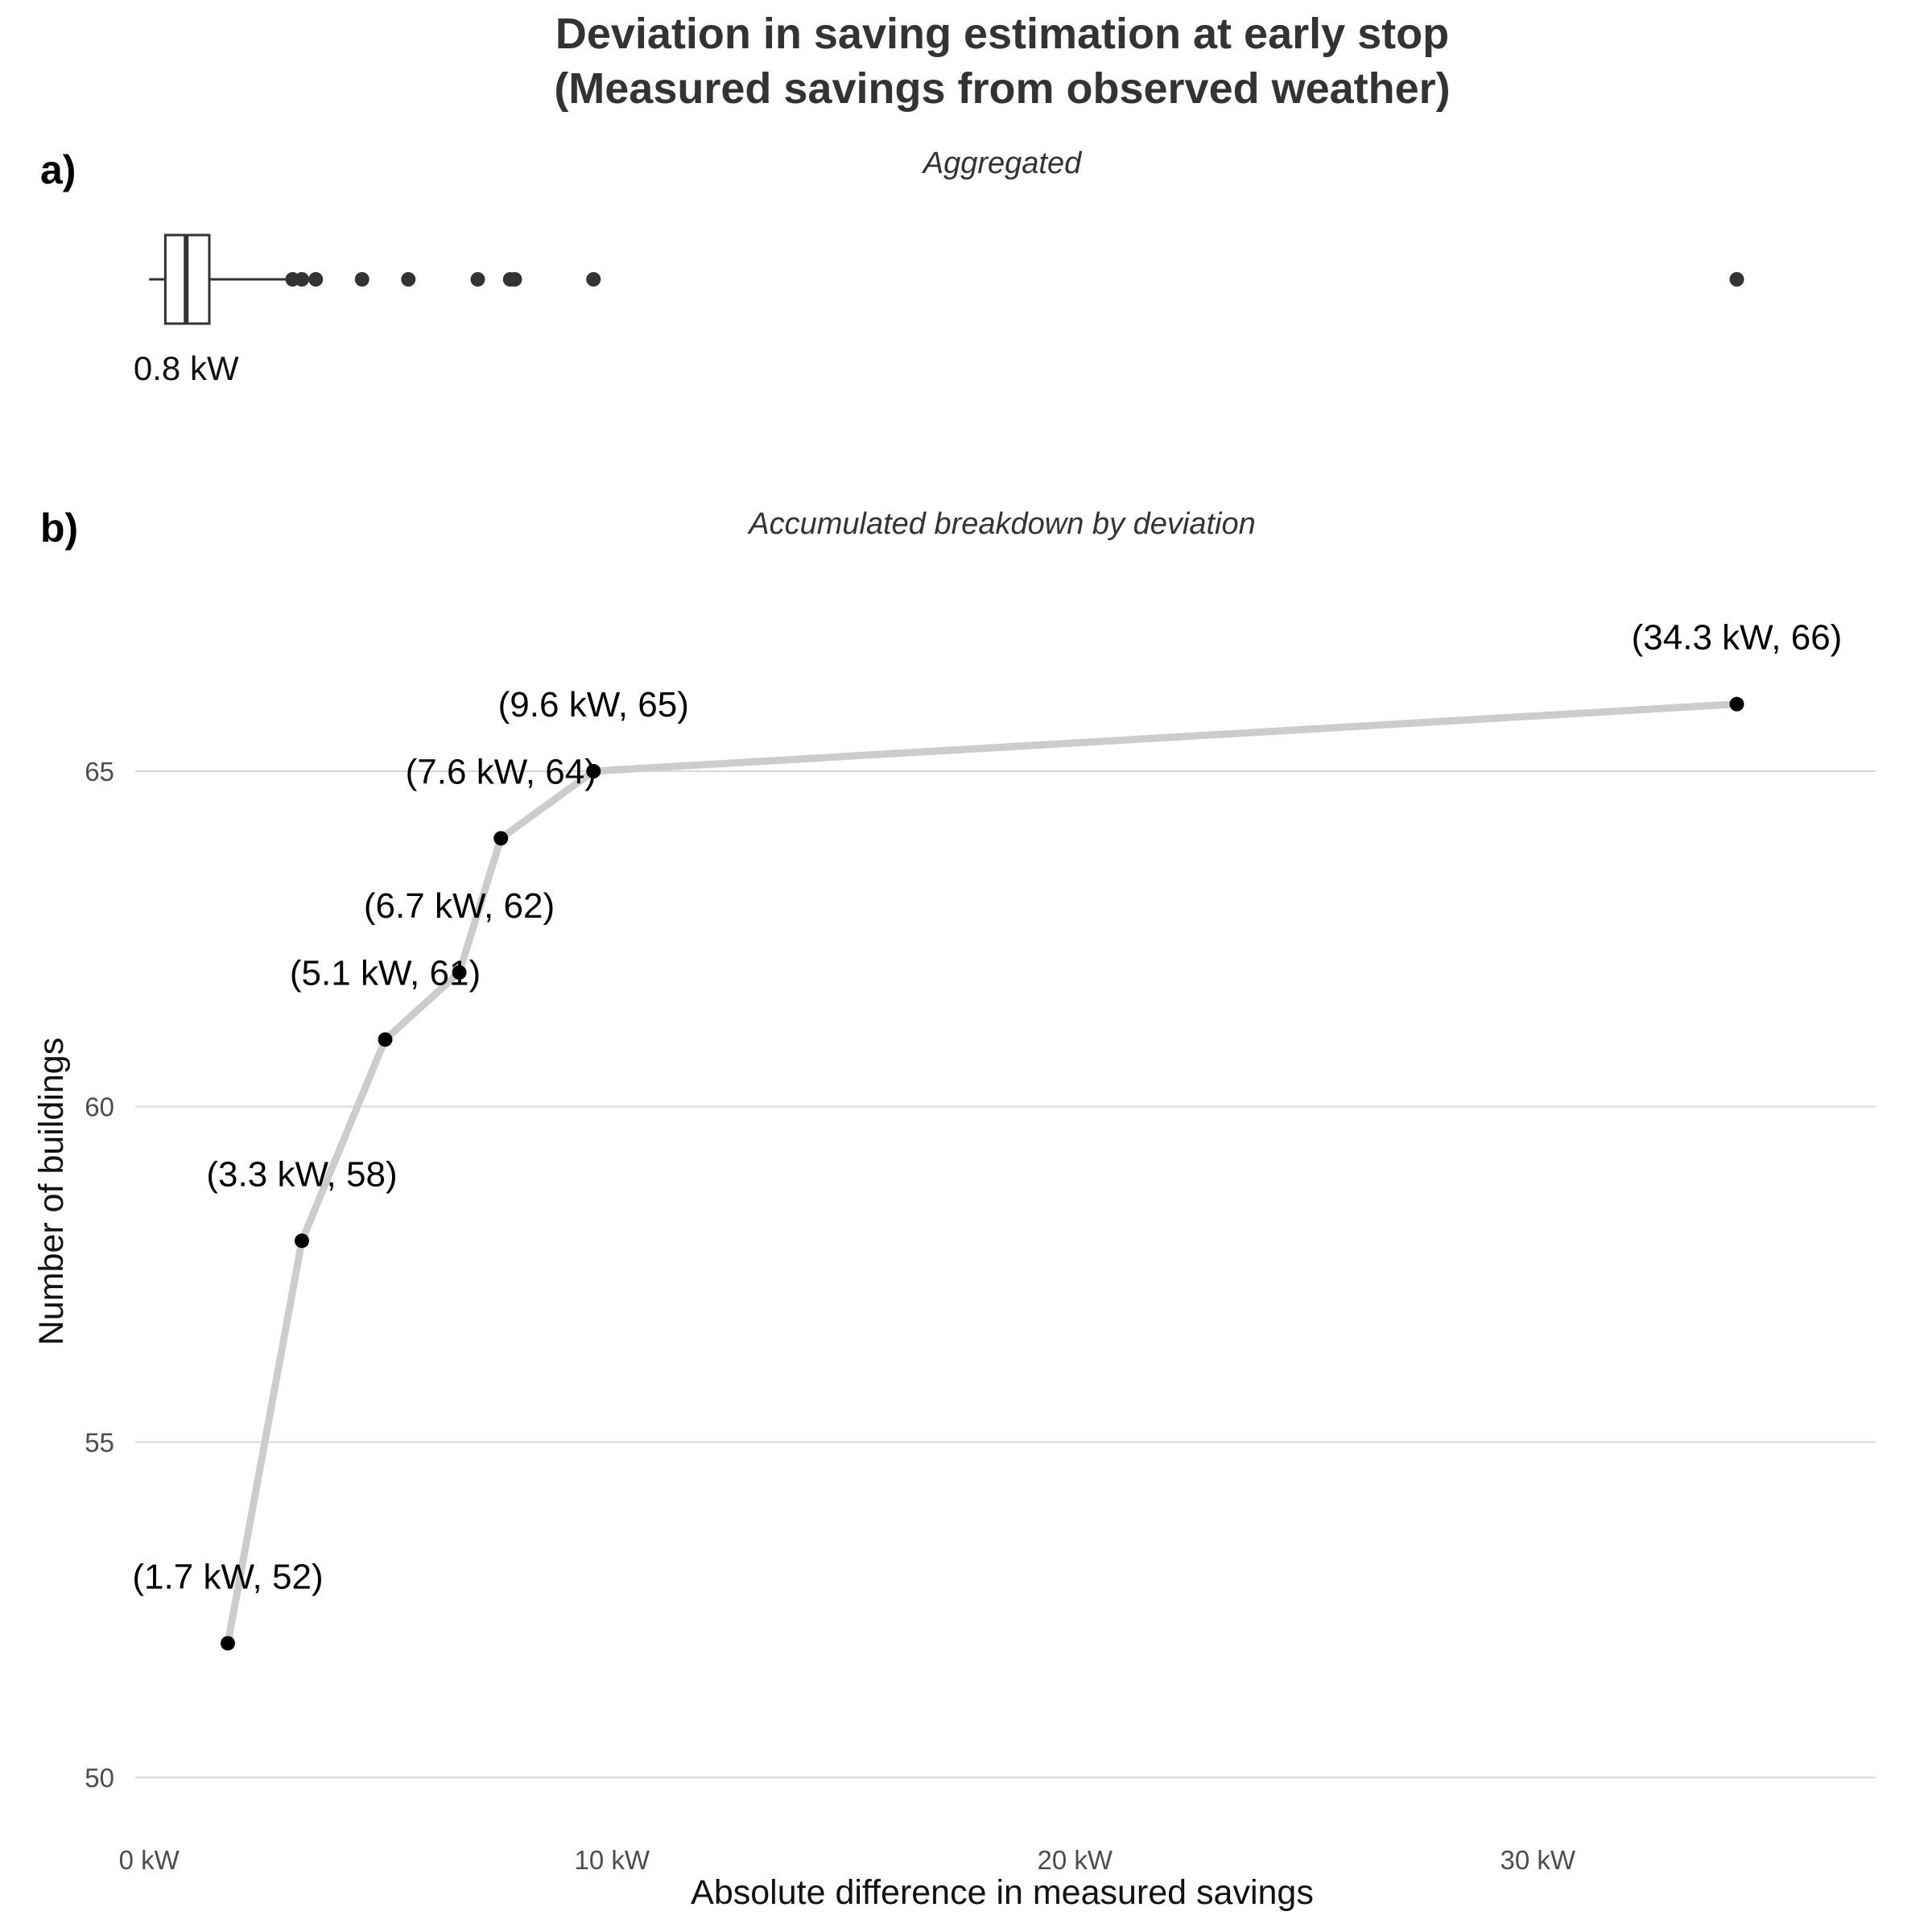 This screenshot has width=1932, height=1932. Describe the element at coordinates (1537, 1860) in the screenshot. I see `x-tick-label: 30 kW` at that location.